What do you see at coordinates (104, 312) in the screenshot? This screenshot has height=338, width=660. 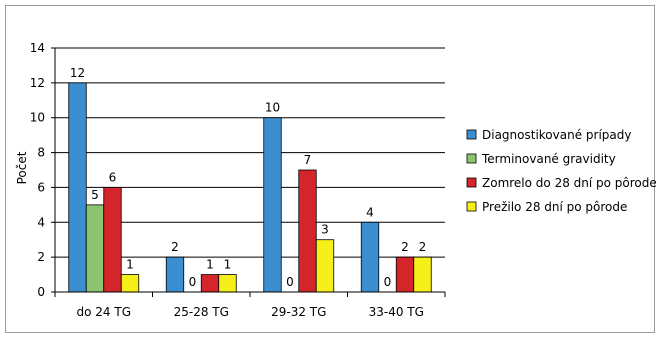 I see `x-tick-label: do 24 TG` at bounding box center [104, 312].